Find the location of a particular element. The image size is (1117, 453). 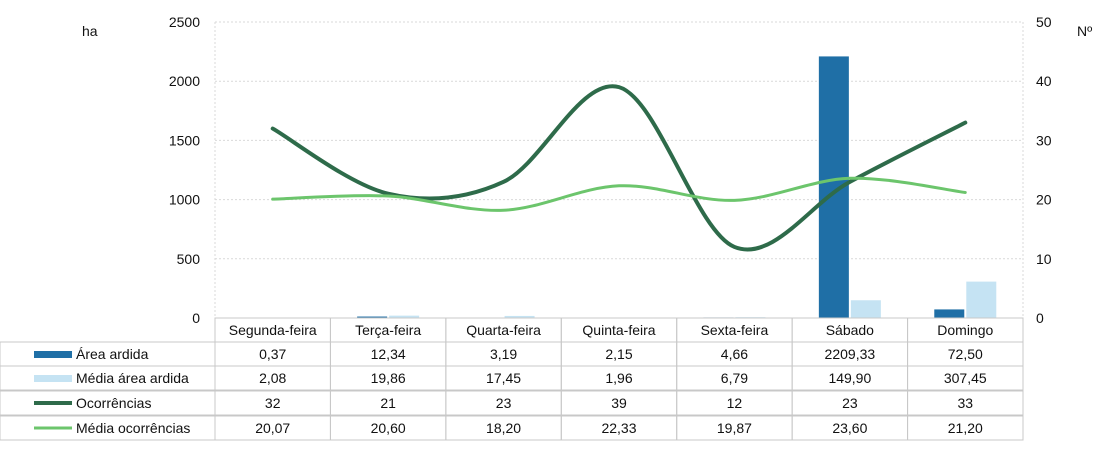

data-label: 2,15 is located at coordinates (618, 354).